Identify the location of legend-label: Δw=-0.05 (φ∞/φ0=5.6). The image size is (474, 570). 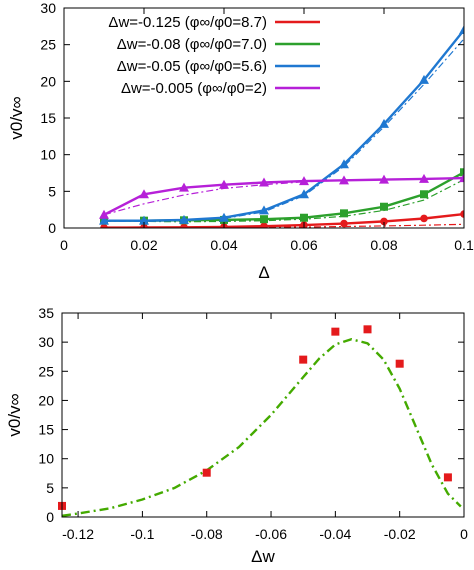
(192, 66).